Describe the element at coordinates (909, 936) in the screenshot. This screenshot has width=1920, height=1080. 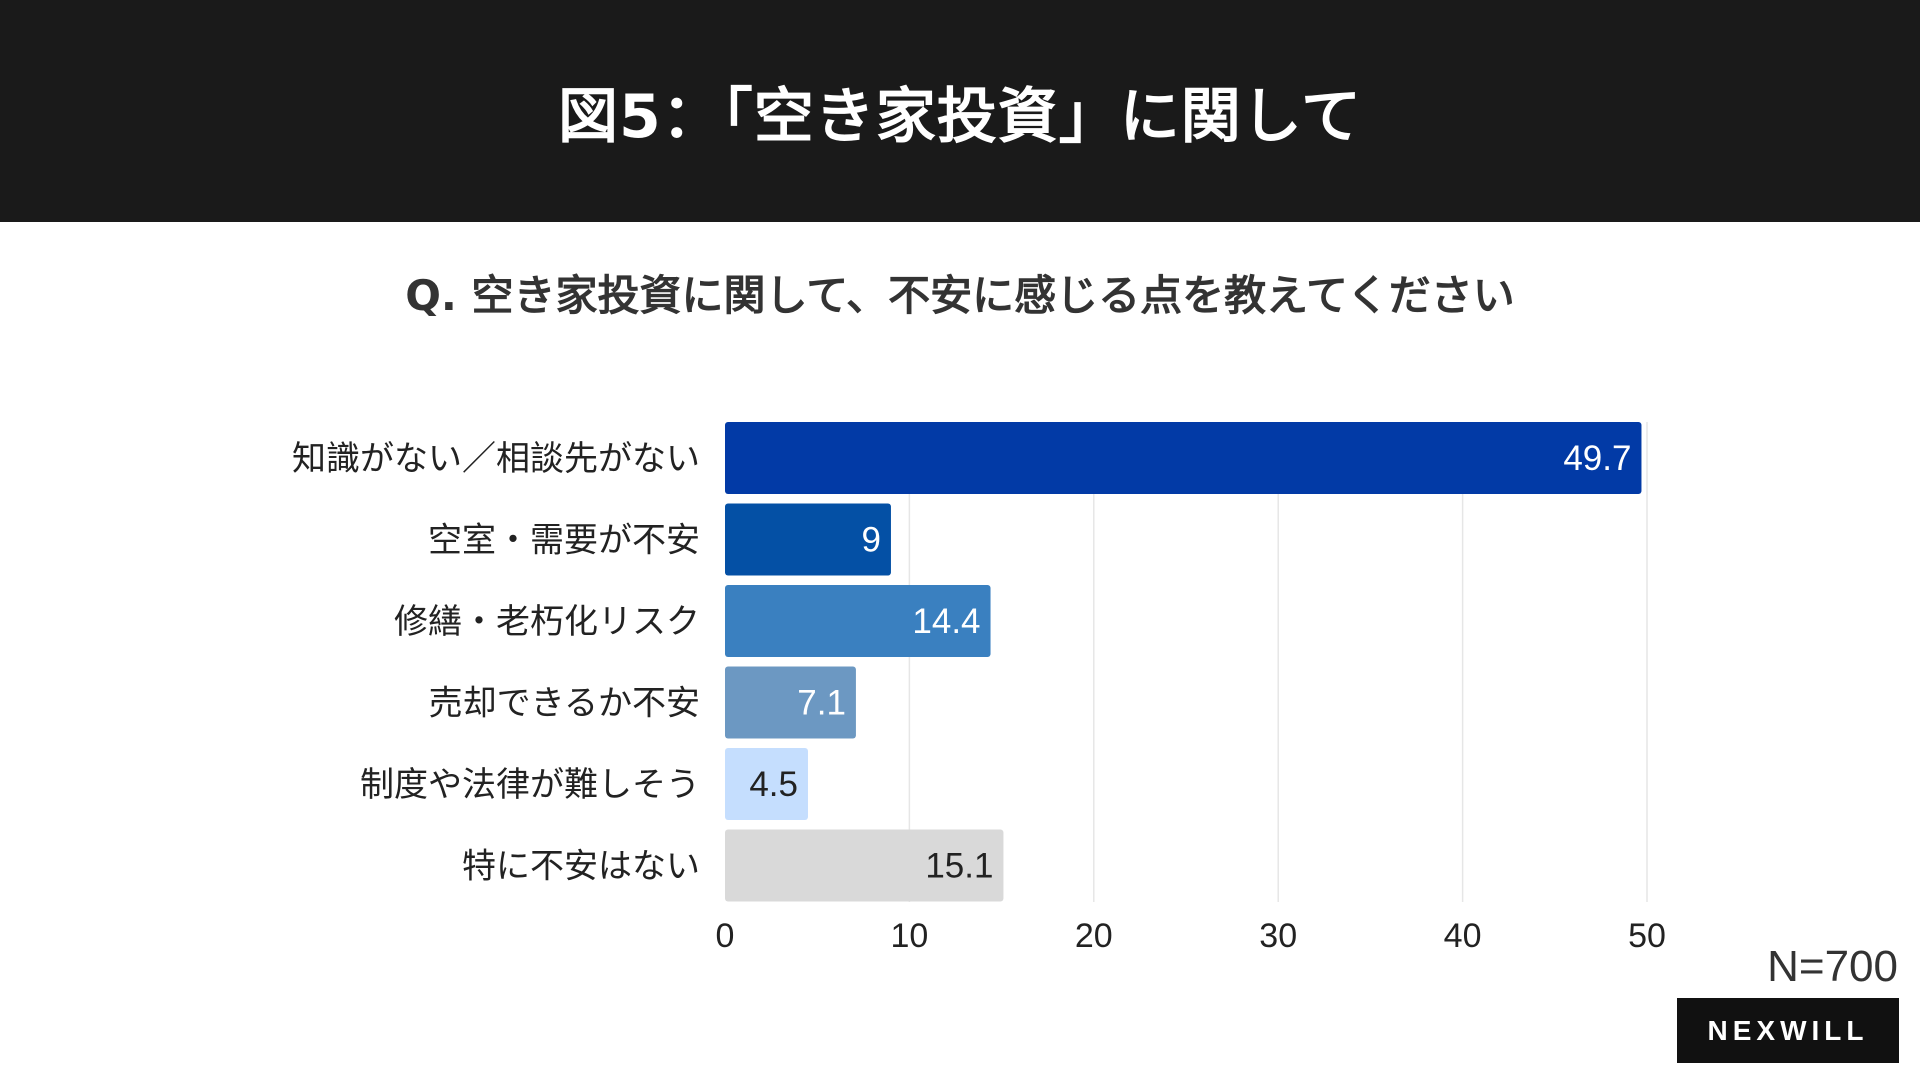
I see `x-tick-label: 10` at that location.